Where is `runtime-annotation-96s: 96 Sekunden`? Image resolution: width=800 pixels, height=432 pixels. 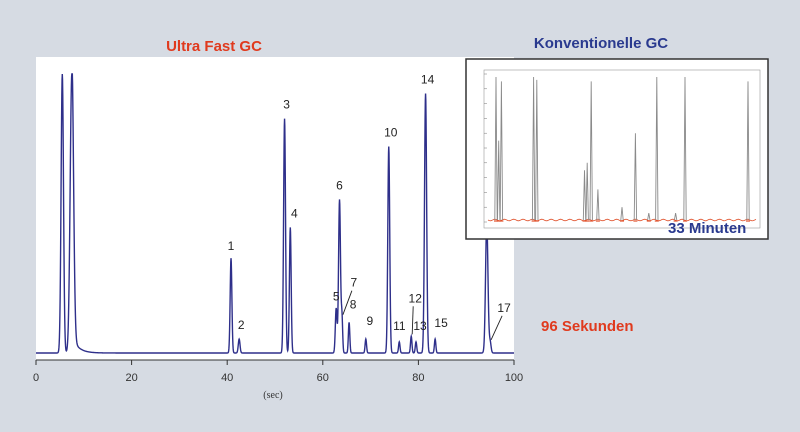 runtime-annotation-96s: 96 Sekunden is located at coordinates (587, 326).